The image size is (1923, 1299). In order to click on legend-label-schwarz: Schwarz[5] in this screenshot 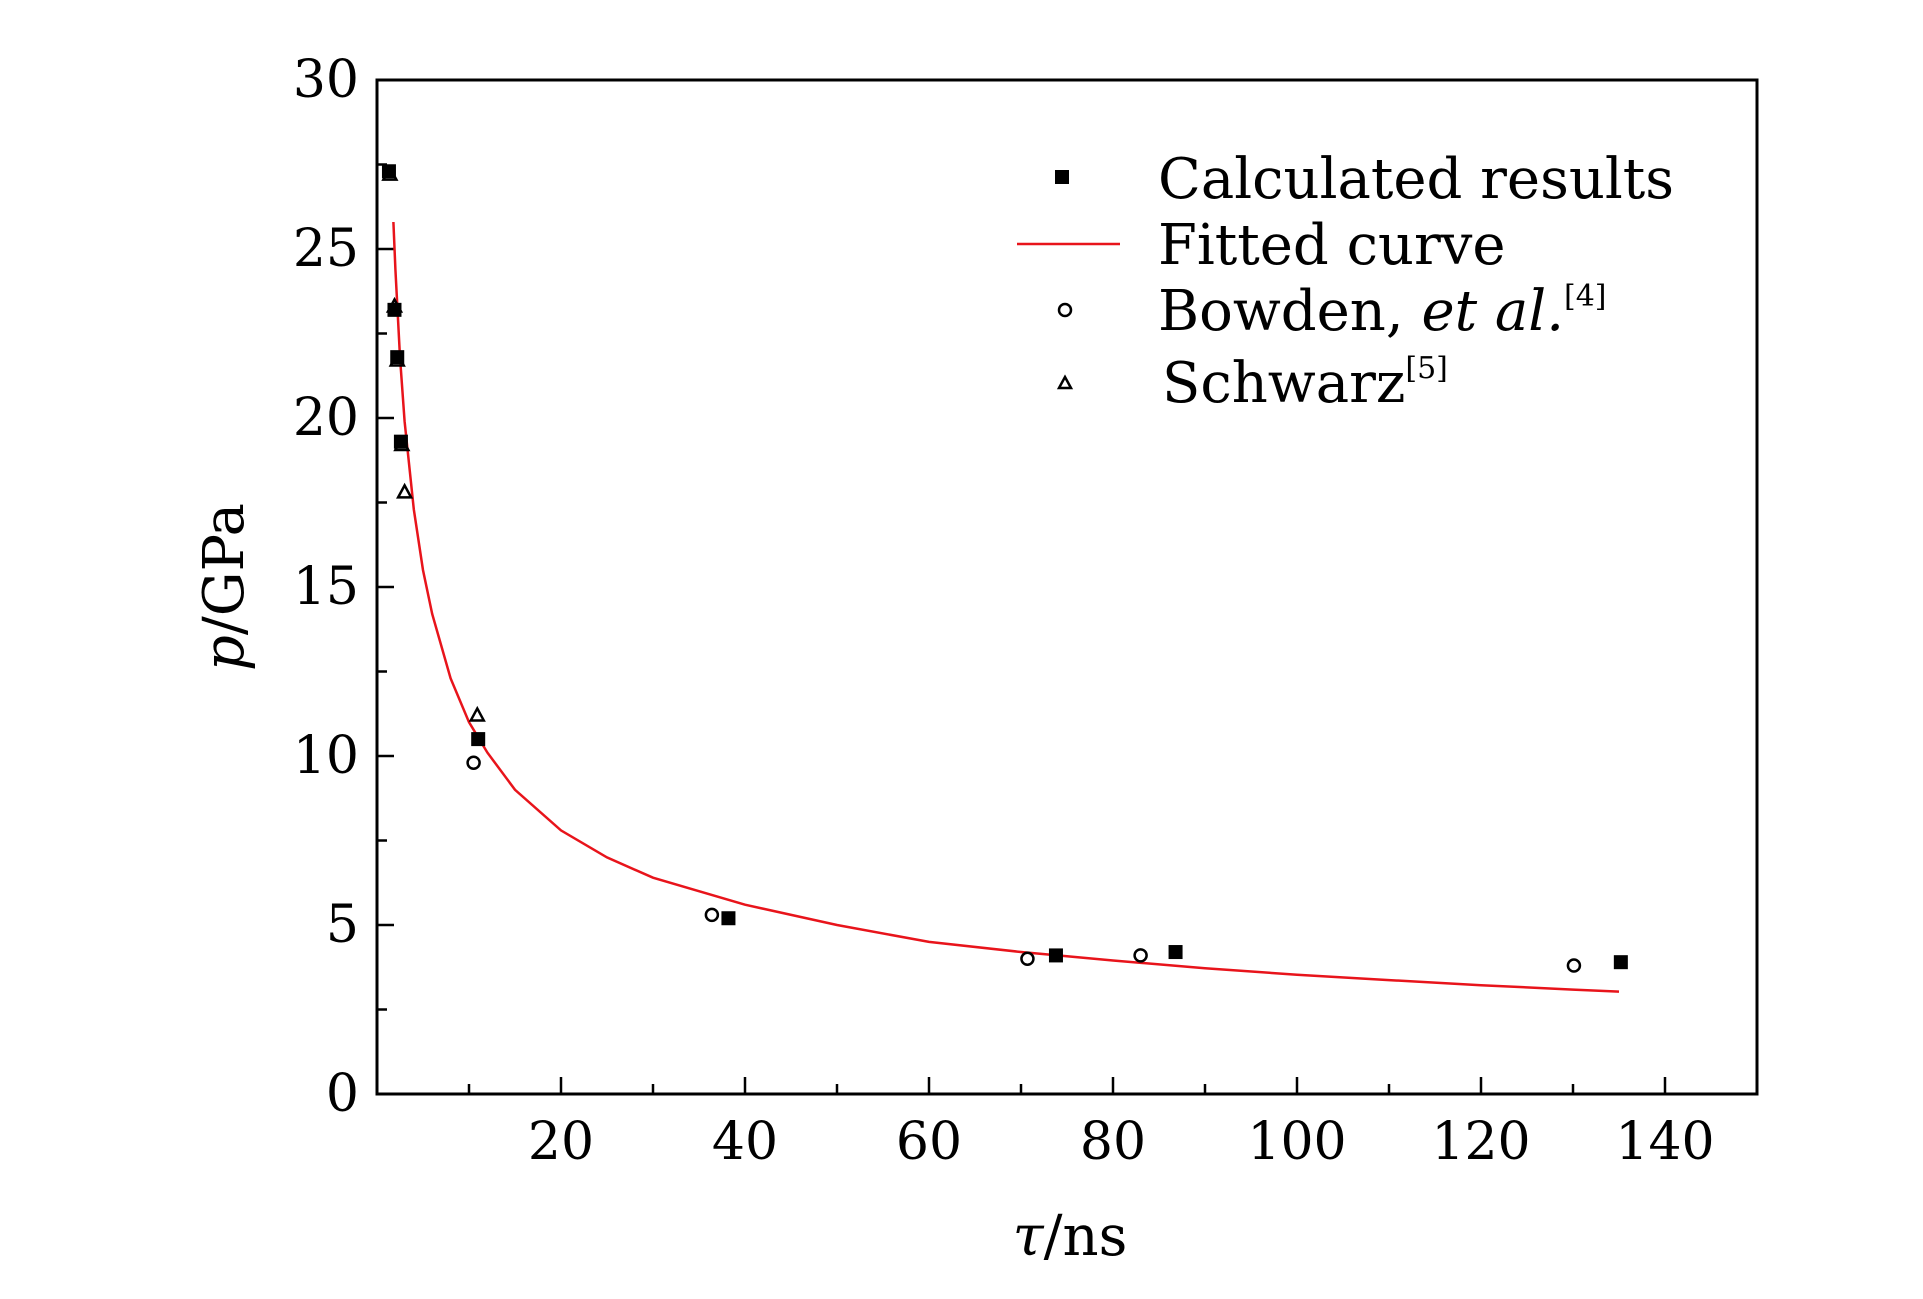, I will do `click(1305, 383)`.